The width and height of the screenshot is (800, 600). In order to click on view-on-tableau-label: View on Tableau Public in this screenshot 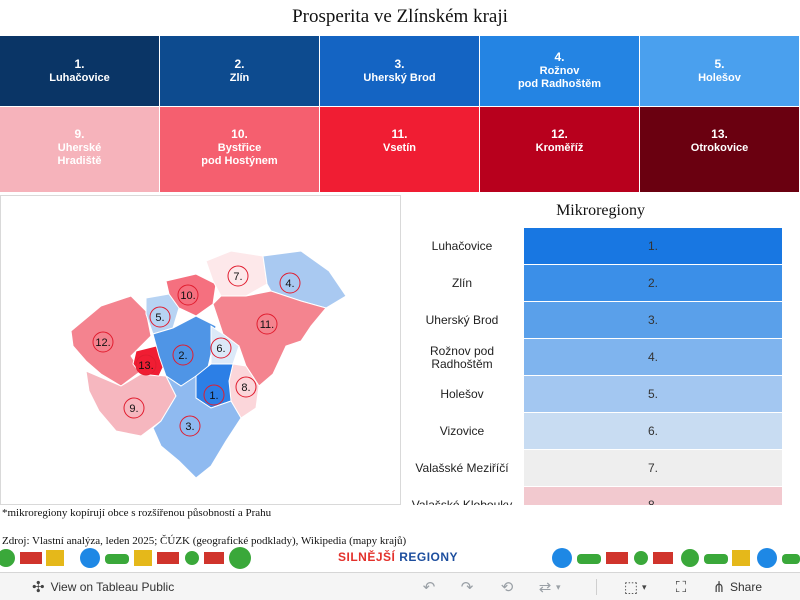, I will do `click(112, 587)`.